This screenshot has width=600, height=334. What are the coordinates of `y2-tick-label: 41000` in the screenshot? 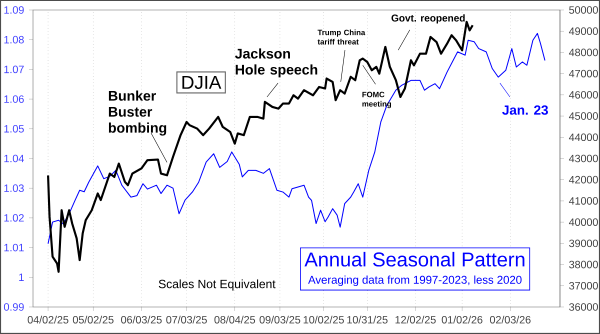 It's located at (583, 201).